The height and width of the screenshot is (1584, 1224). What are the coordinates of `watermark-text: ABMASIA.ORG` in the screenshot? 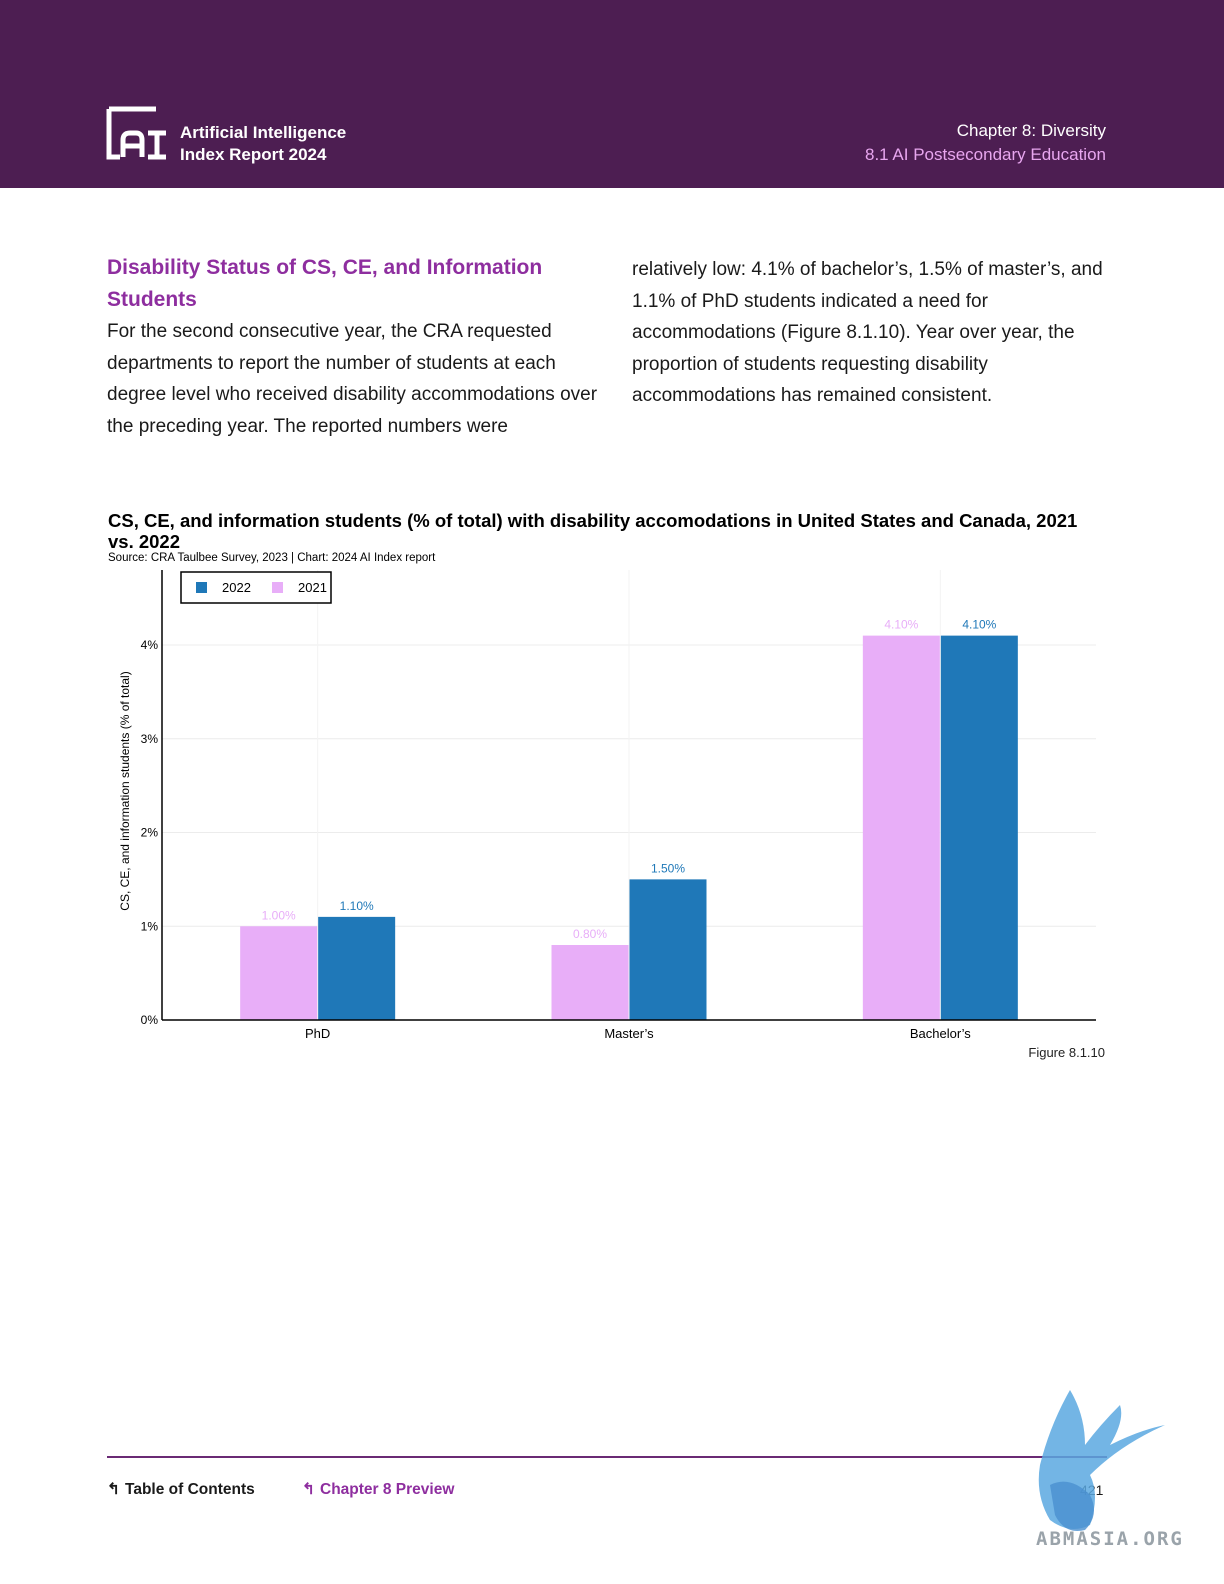 It's located at (1110, 1539).